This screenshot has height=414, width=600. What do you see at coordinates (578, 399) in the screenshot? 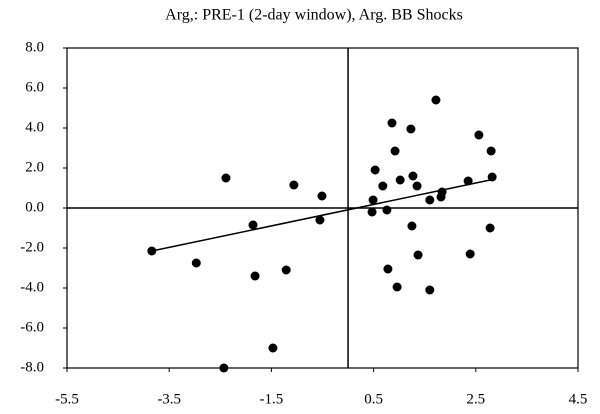
I see `x-tick-label: 4.5` at bounding box center [578, 399].